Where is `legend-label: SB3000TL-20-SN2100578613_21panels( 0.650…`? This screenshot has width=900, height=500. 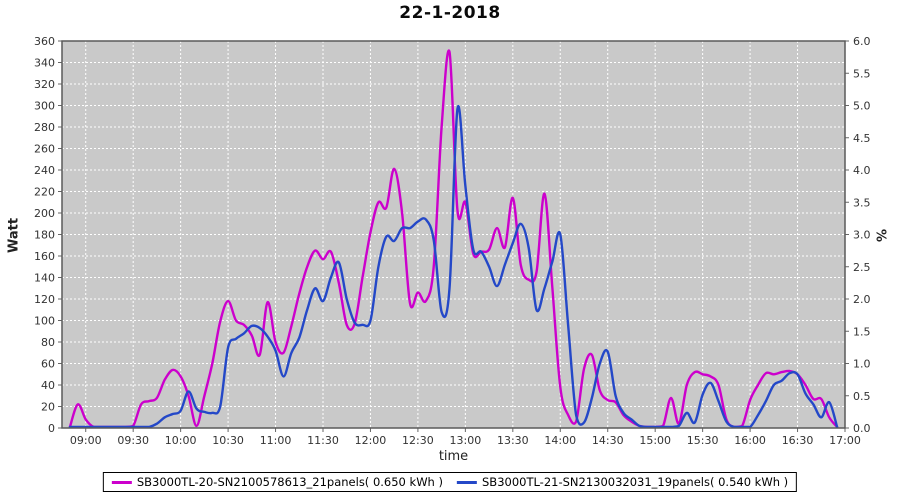
legend-label: SB3000TL-20-SN2100578613_21panels( 0.650… is located at coordinates (289, 482).